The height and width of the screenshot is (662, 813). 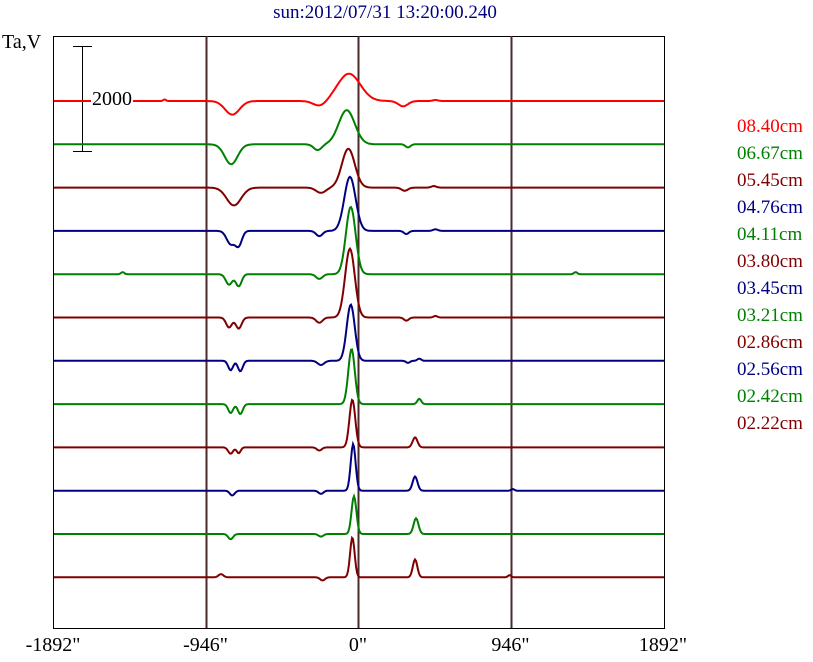 What do you see at coordinates (205, 645) in the screenshot?
I see `x-tick-label: -946"` at bounding box center [205, 645].